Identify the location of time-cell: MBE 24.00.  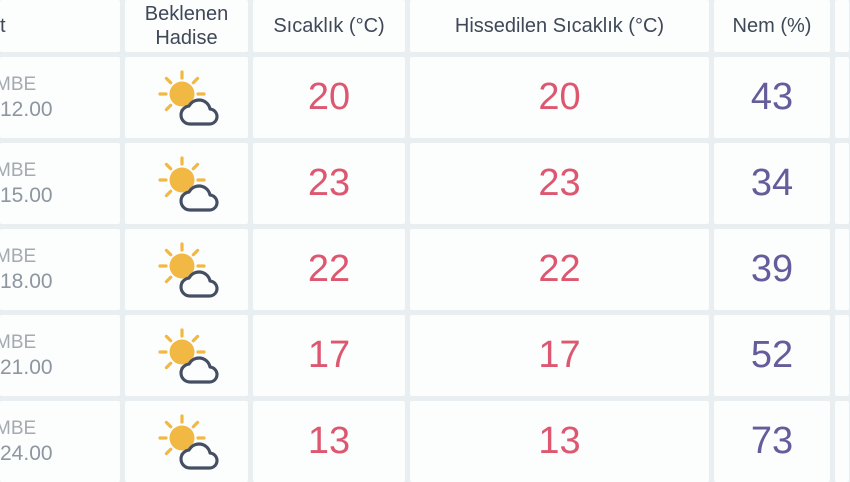
(60, 441).